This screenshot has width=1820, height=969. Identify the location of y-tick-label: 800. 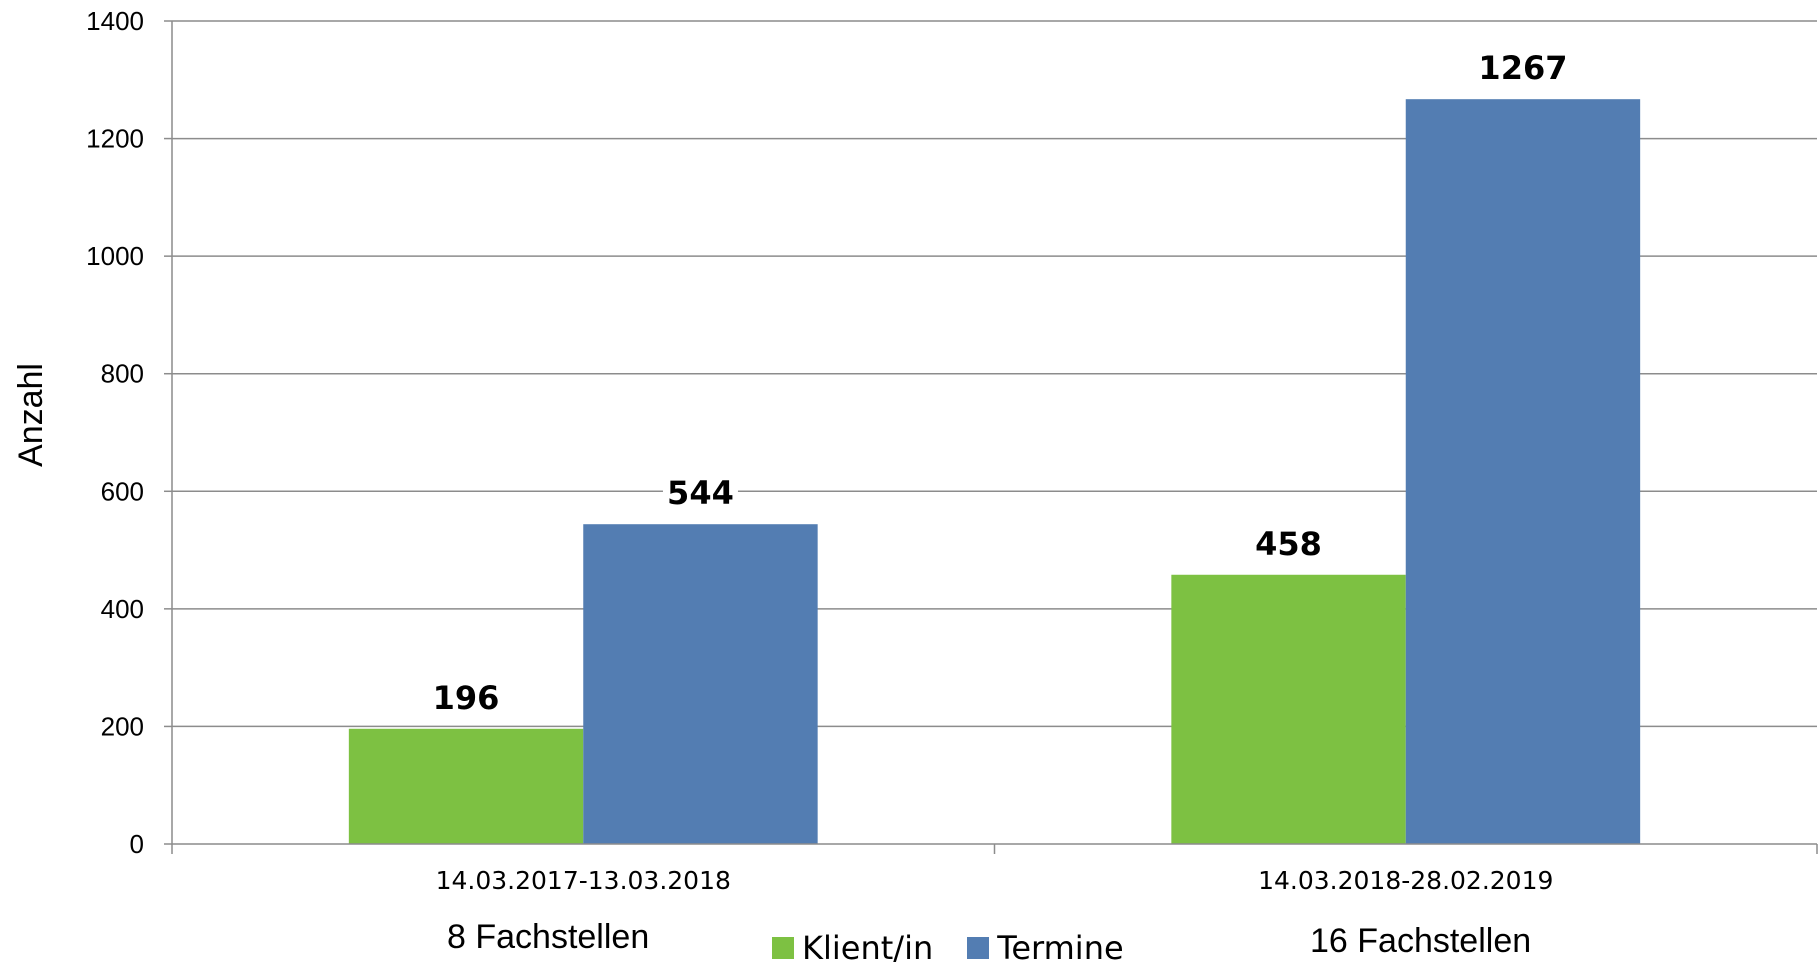
(122, 374).